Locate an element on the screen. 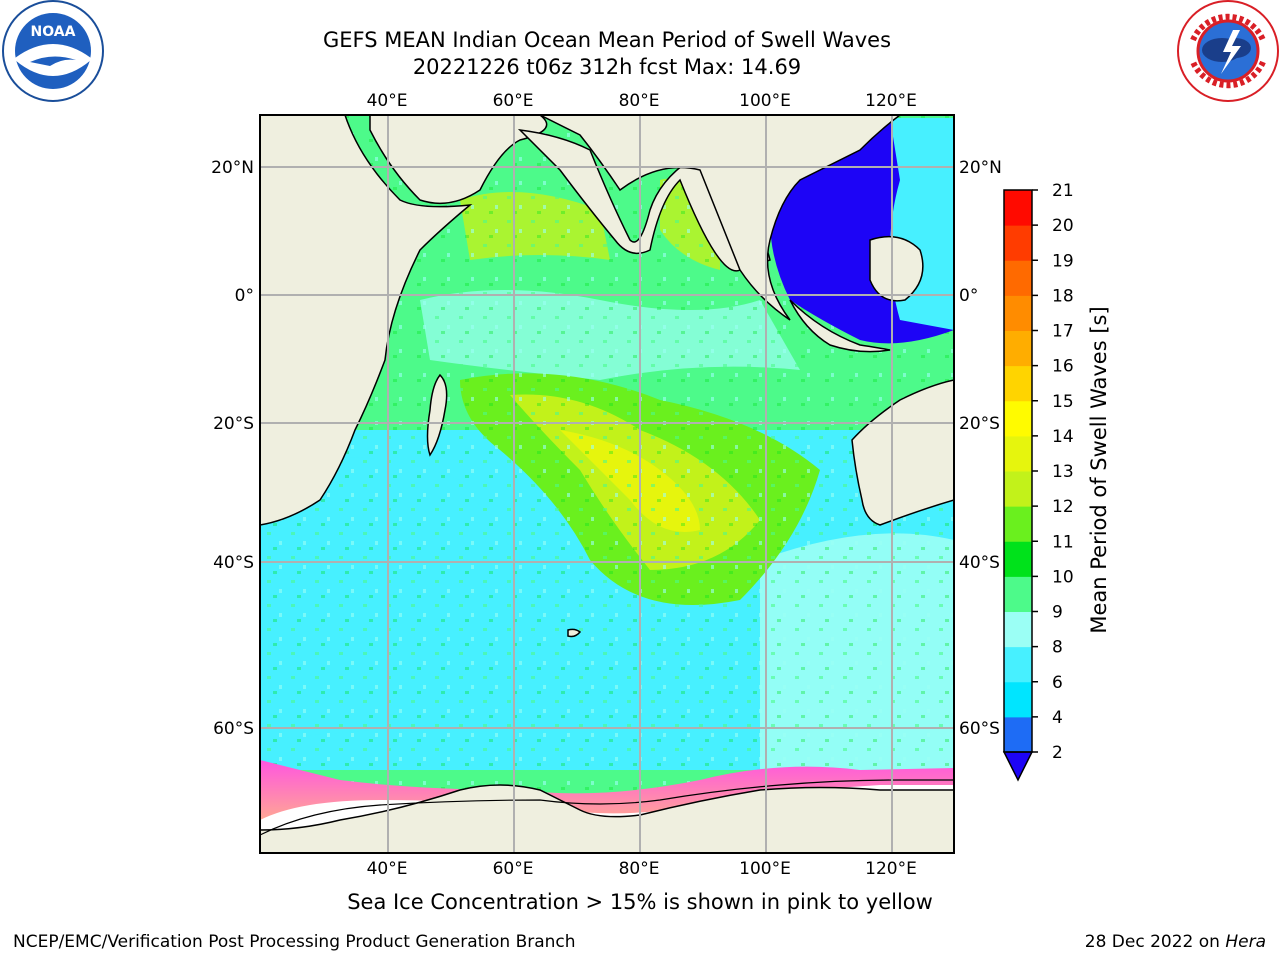 The image size is (1280, 960). lon-label-bottom: 60°E is located at coordinates (513, 869).